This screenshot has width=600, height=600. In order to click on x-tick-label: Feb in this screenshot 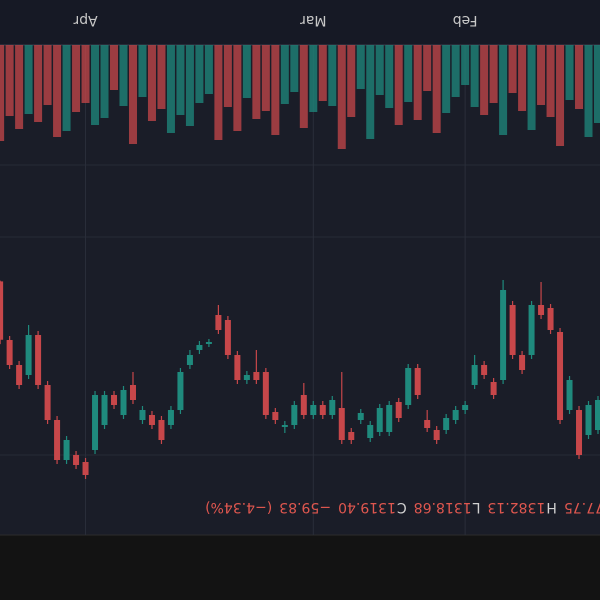, I will do `click(465, 20)`.